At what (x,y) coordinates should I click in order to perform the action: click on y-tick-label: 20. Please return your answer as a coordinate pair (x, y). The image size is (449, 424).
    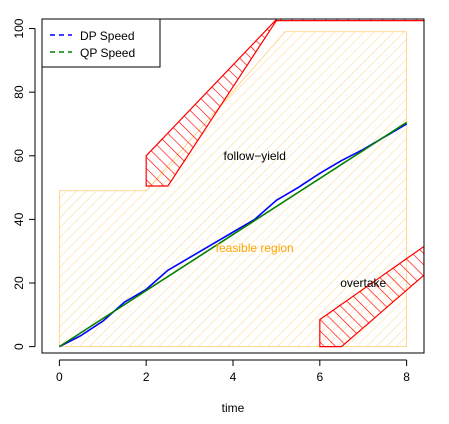
    Looking at the image, I should click on (19, 283).